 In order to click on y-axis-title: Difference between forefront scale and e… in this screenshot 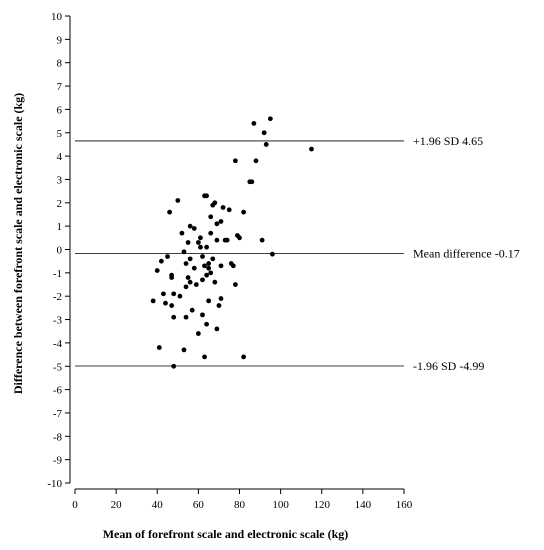, I will do `click(18, 243)`.